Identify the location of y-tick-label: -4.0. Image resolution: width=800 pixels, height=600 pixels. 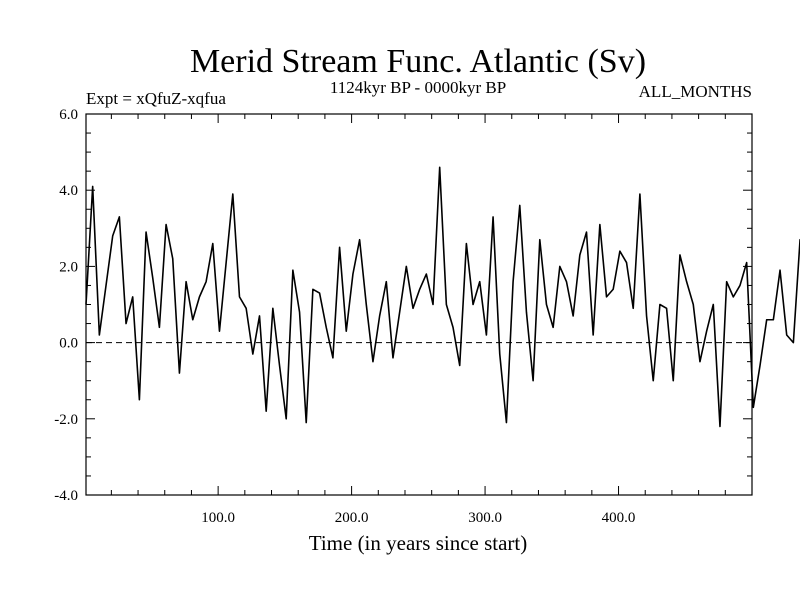
(66, 496).